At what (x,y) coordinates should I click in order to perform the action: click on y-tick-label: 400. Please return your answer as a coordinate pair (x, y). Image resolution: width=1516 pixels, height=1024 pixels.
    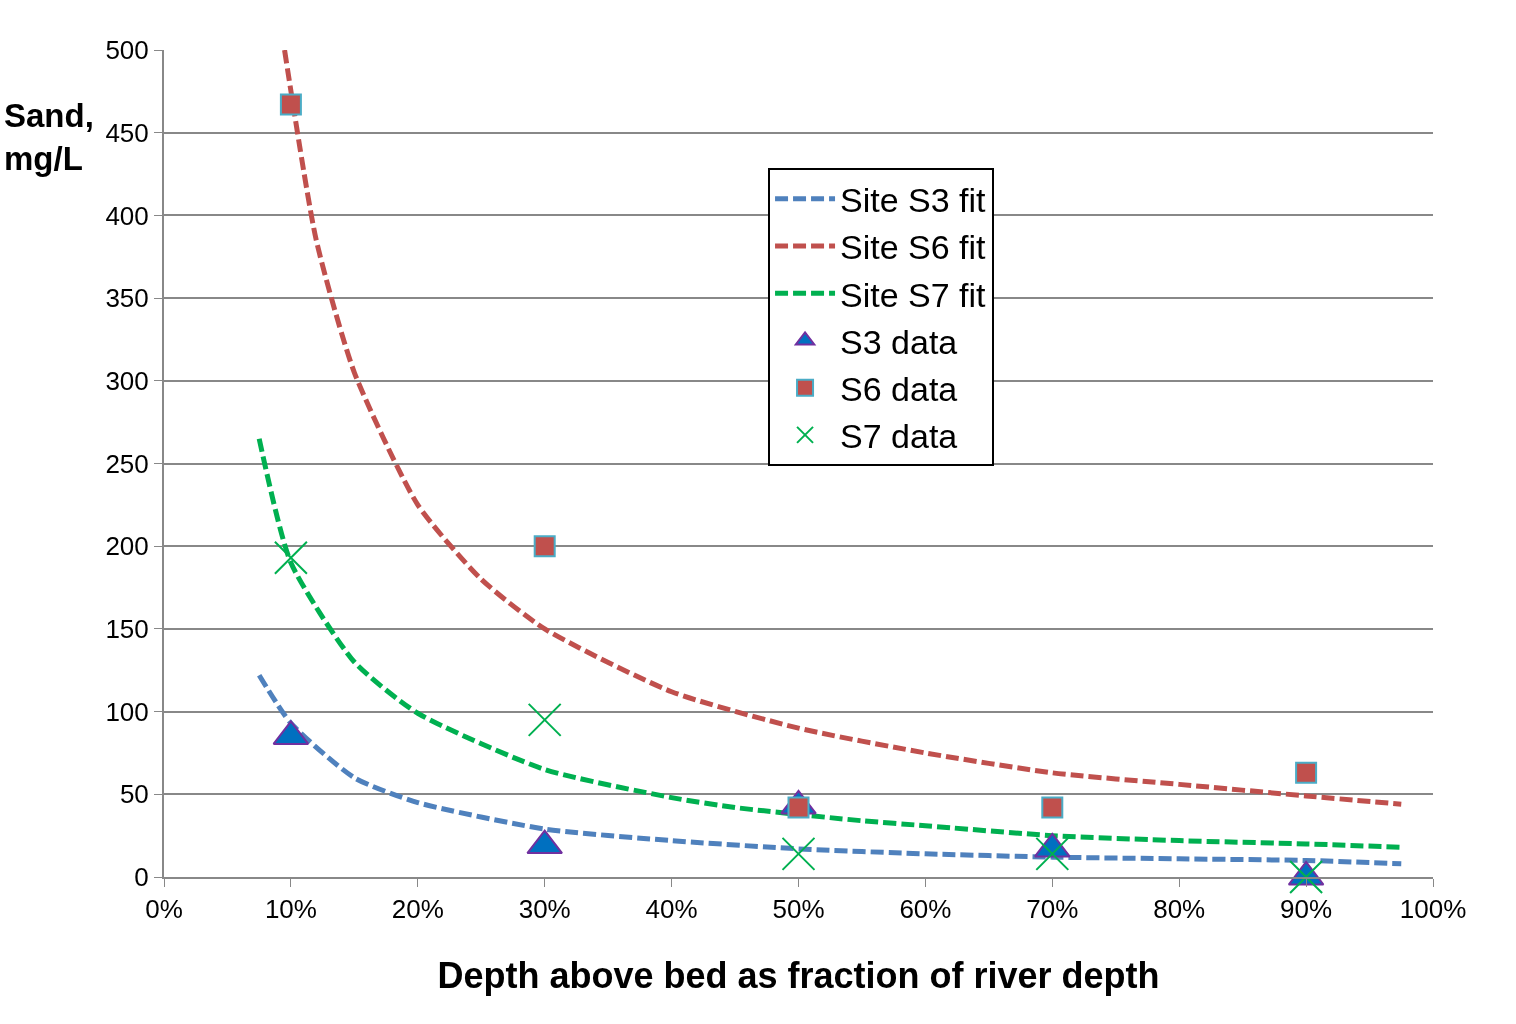
    Looking at the image, I should click on (127, 215).